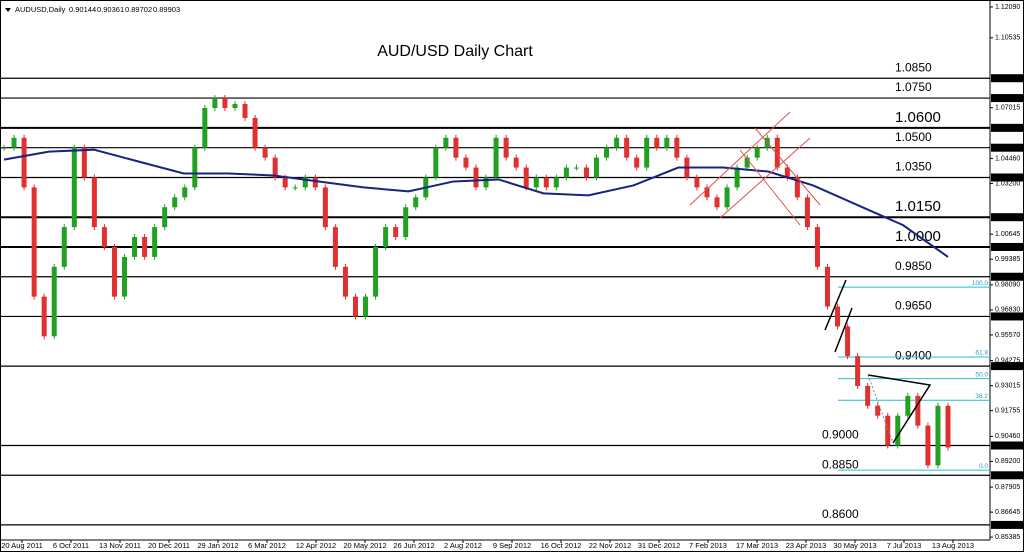 This screenshot has height=552, width=1024. What do you see at coordinates (1007, 285) in the screenshot?
I see `y-tick-label: 0.98090` at bounding box center [1007, 285].